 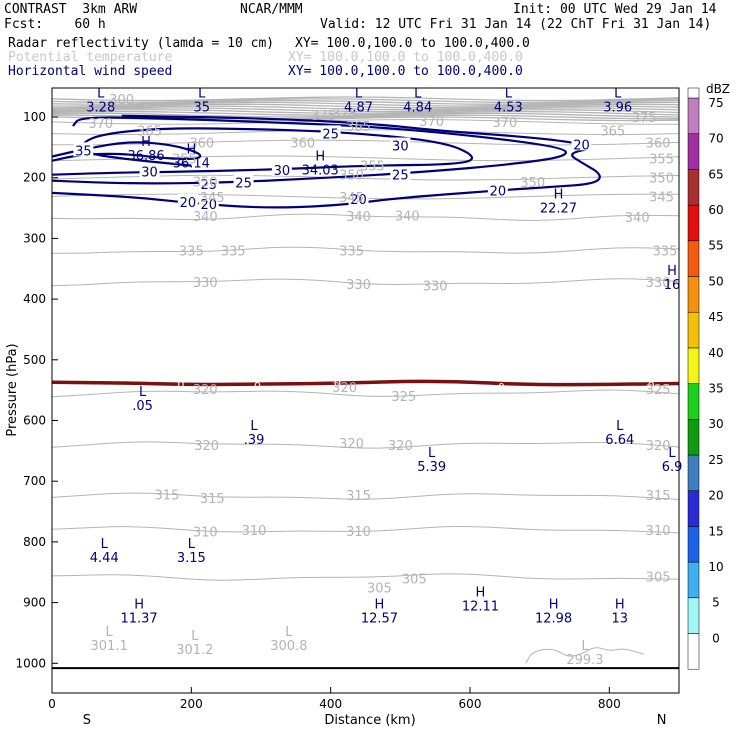 What do you see at coordinates (90, 71) in the screenshot?
I see `var-wind: Horizontal wind speed` at bounding box center [90, 71].